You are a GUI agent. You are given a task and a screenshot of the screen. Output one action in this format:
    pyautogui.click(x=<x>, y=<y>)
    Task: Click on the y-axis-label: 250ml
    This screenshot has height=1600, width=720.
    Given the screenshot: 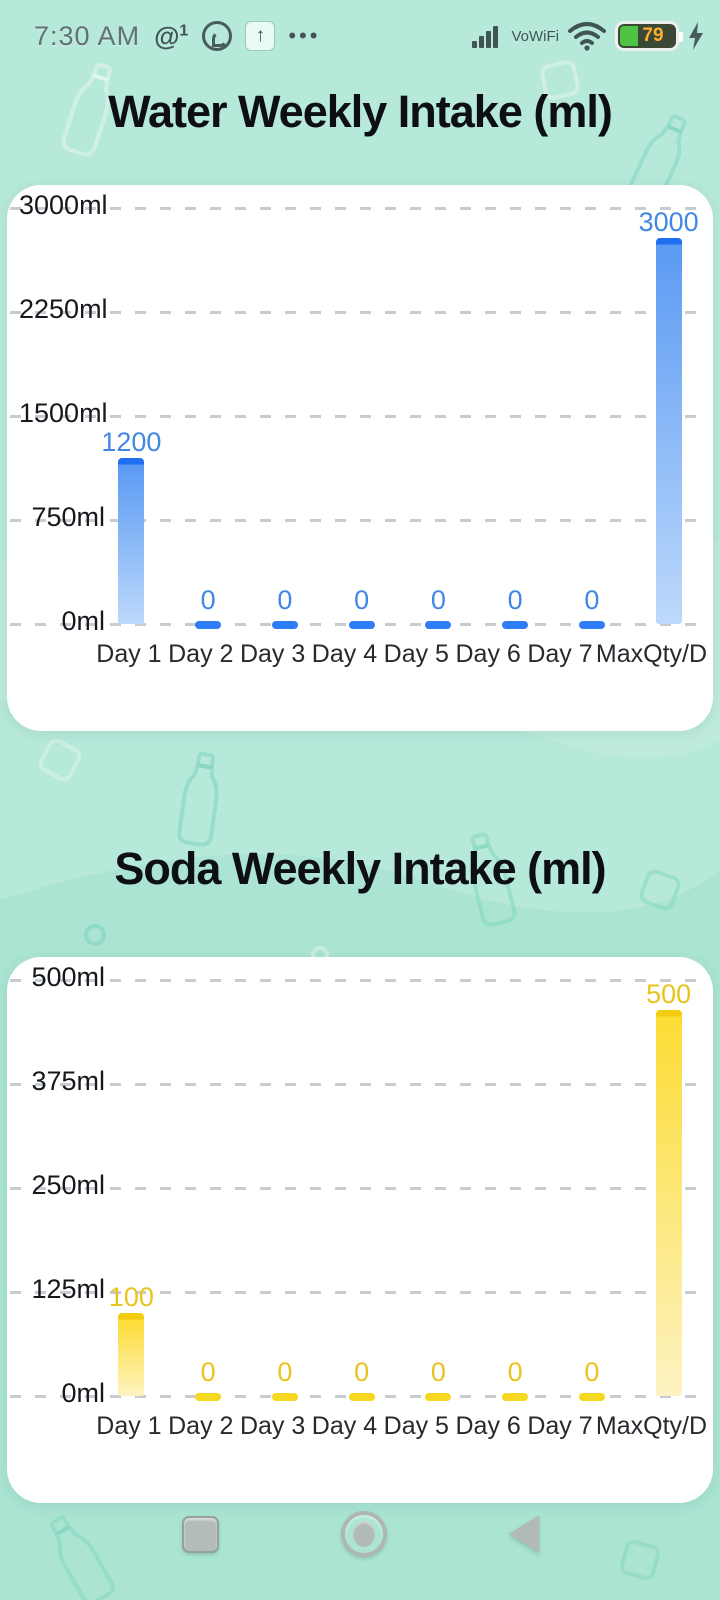 What is the action you would take?
    pyautogui.click(x=68, y=1185)
    